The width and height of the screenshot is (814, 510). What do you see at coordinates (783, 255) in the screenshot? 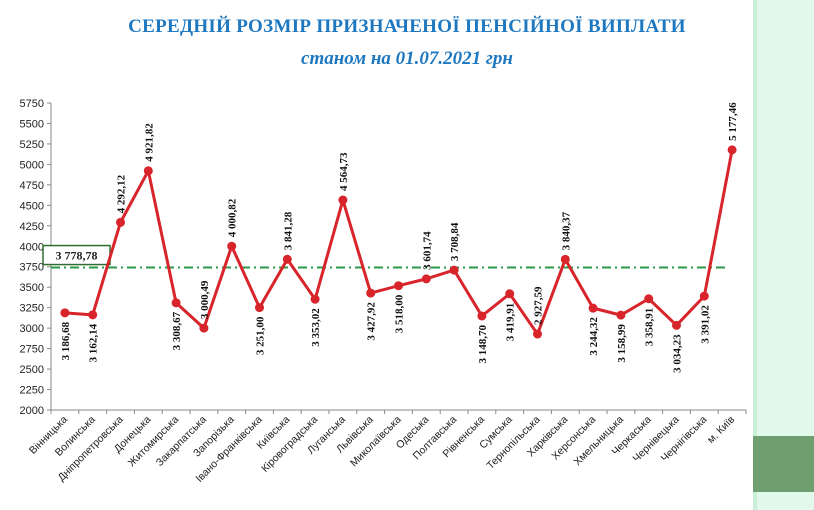
I see `side-decoration-band` at bounding box center [783, 255].